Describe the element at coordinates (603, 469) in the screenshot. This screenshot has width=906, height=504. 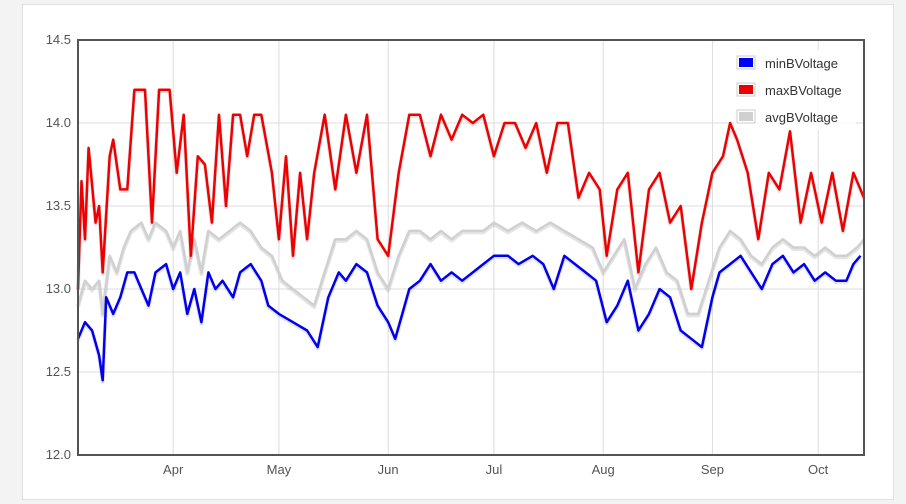
I see `x-tick-label: Aug` at that location.